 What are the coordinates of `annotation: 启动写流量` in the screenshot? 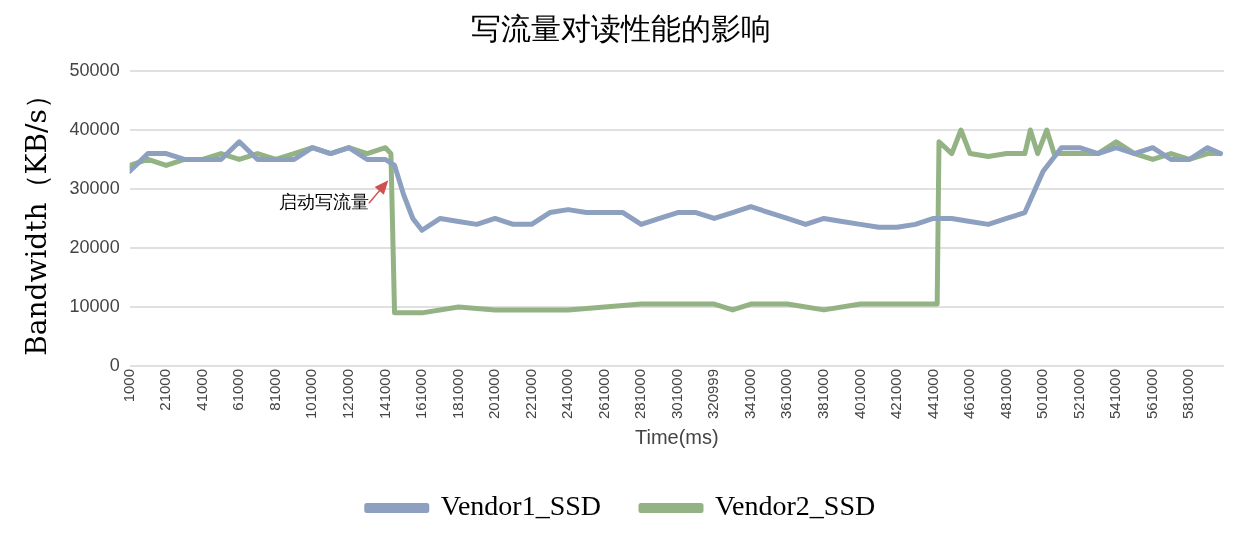 It's located at (323, 201).